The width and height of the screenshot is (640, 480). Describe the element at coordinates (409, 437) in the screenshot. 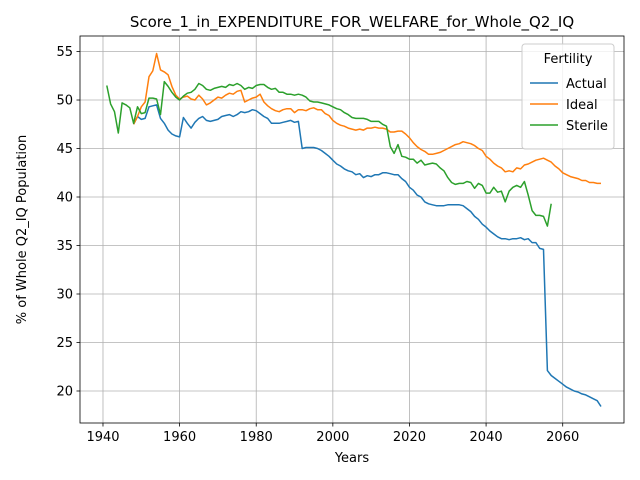

I see `x-tick-label: 2020` at that location.